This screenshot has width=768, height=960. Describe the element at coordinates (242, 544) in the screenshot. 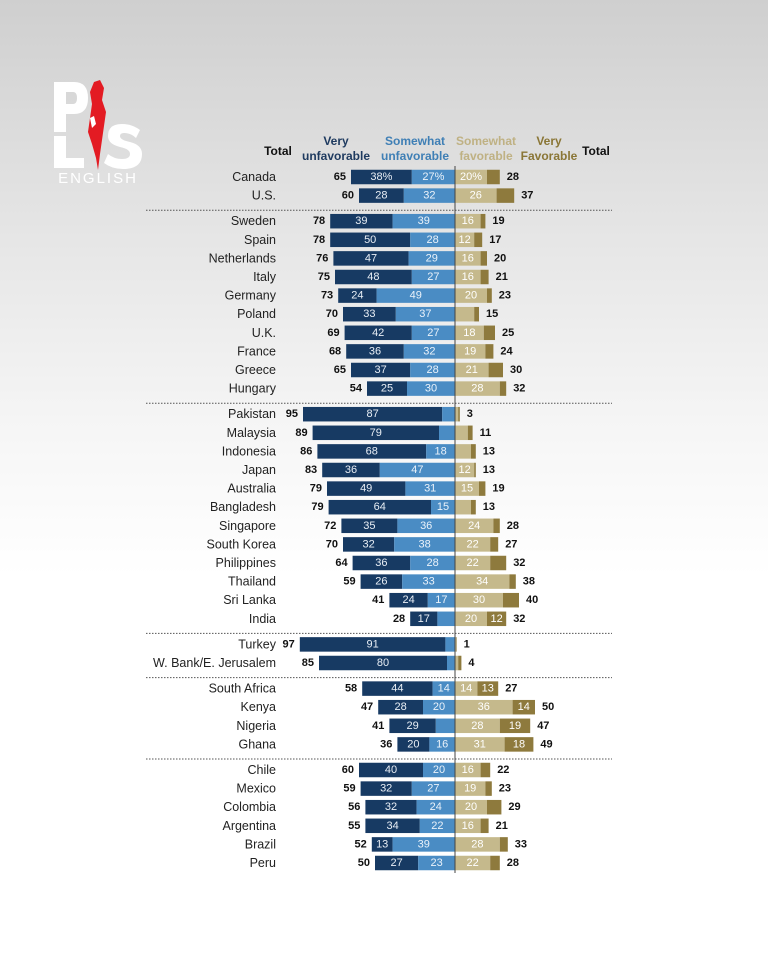

I see `country-label: South Korea` at that location.